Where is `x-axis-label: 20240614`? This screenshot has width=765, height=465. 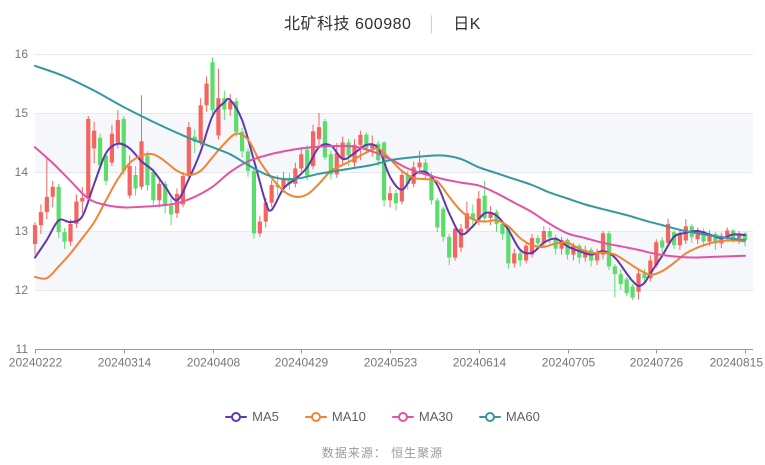 x-axis-label: 20240614 is located at coordinates (480, 363).